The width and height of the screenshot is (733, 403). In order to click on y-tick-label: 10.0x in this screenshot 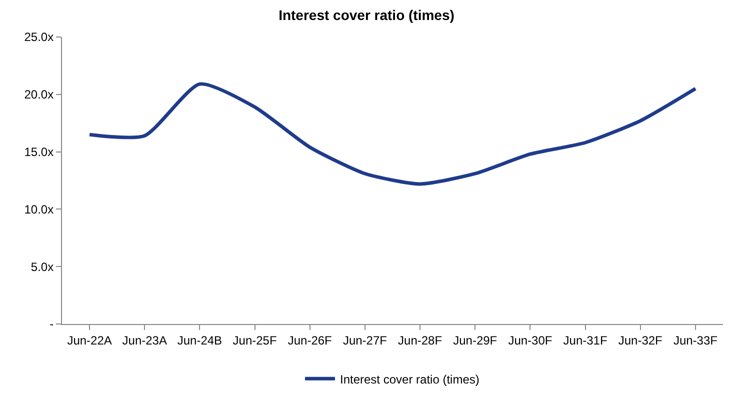, I will do `click(39, 209)`.